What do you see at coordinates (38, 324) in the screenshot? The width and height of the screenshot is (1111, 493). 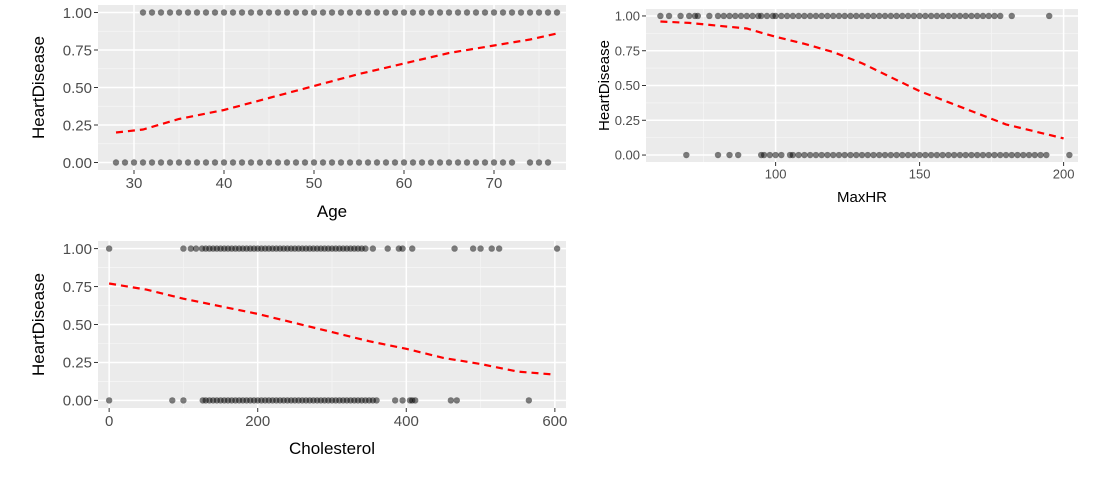 I see `y-axis-title: HeartDisease` at bounding box center [38, 324].